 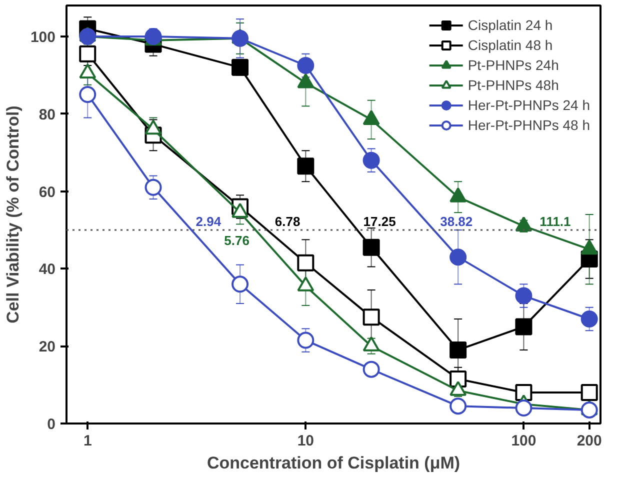 What do you see at coordinates (510, 45) in the screenshot?
I see `legend-label: Cisplatin 48 h` at bounding box center [510, 45].